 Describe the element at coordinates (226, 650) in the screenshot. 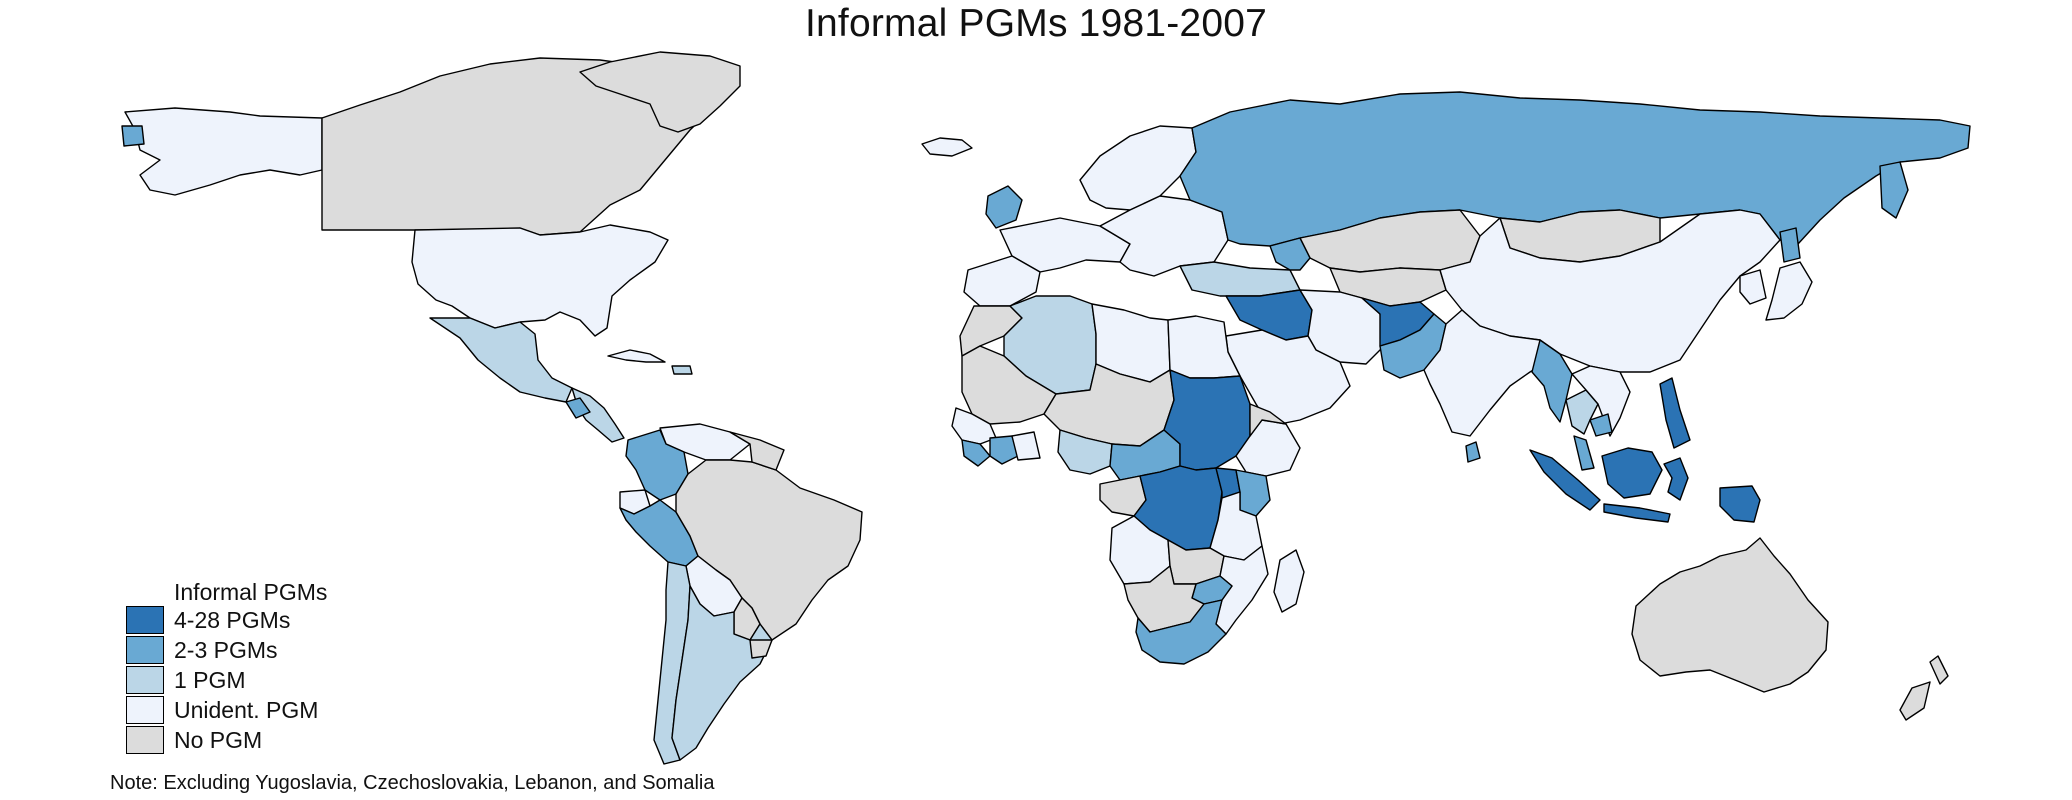

I see `legend-label: 2-3 PGMs` at that location.